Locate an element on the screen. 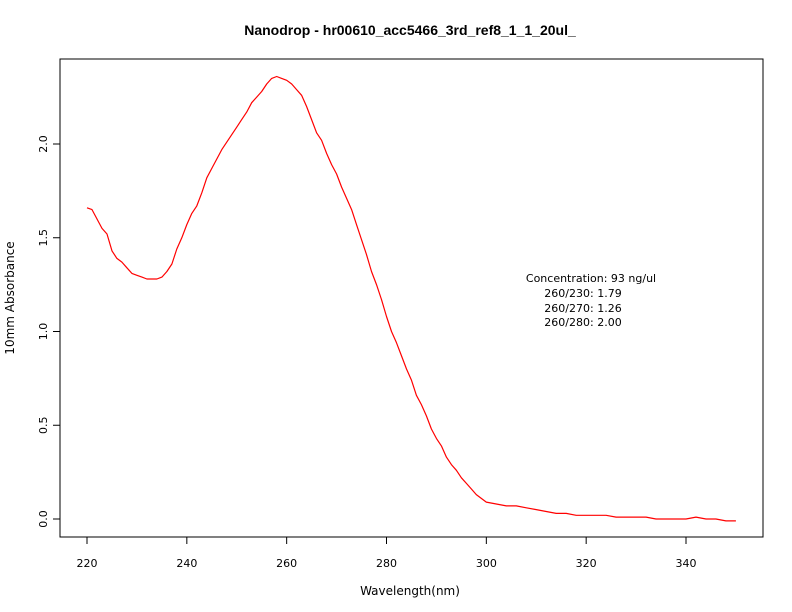 The height and width of the screenshot is (612, 792). x-tick-label: 320 is located at coordinates (586, 563).